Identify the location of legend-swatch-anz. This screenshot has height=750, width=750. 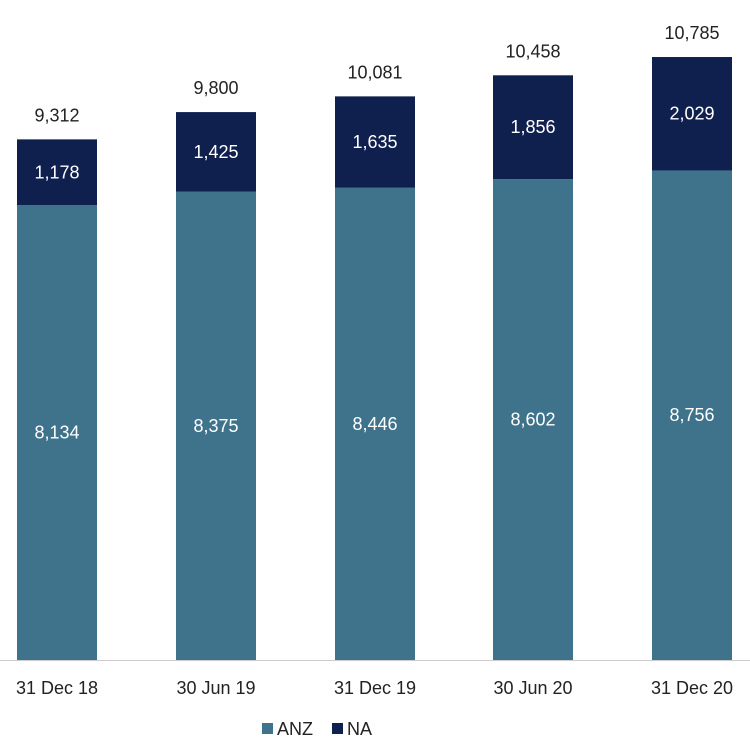
(267, 728).